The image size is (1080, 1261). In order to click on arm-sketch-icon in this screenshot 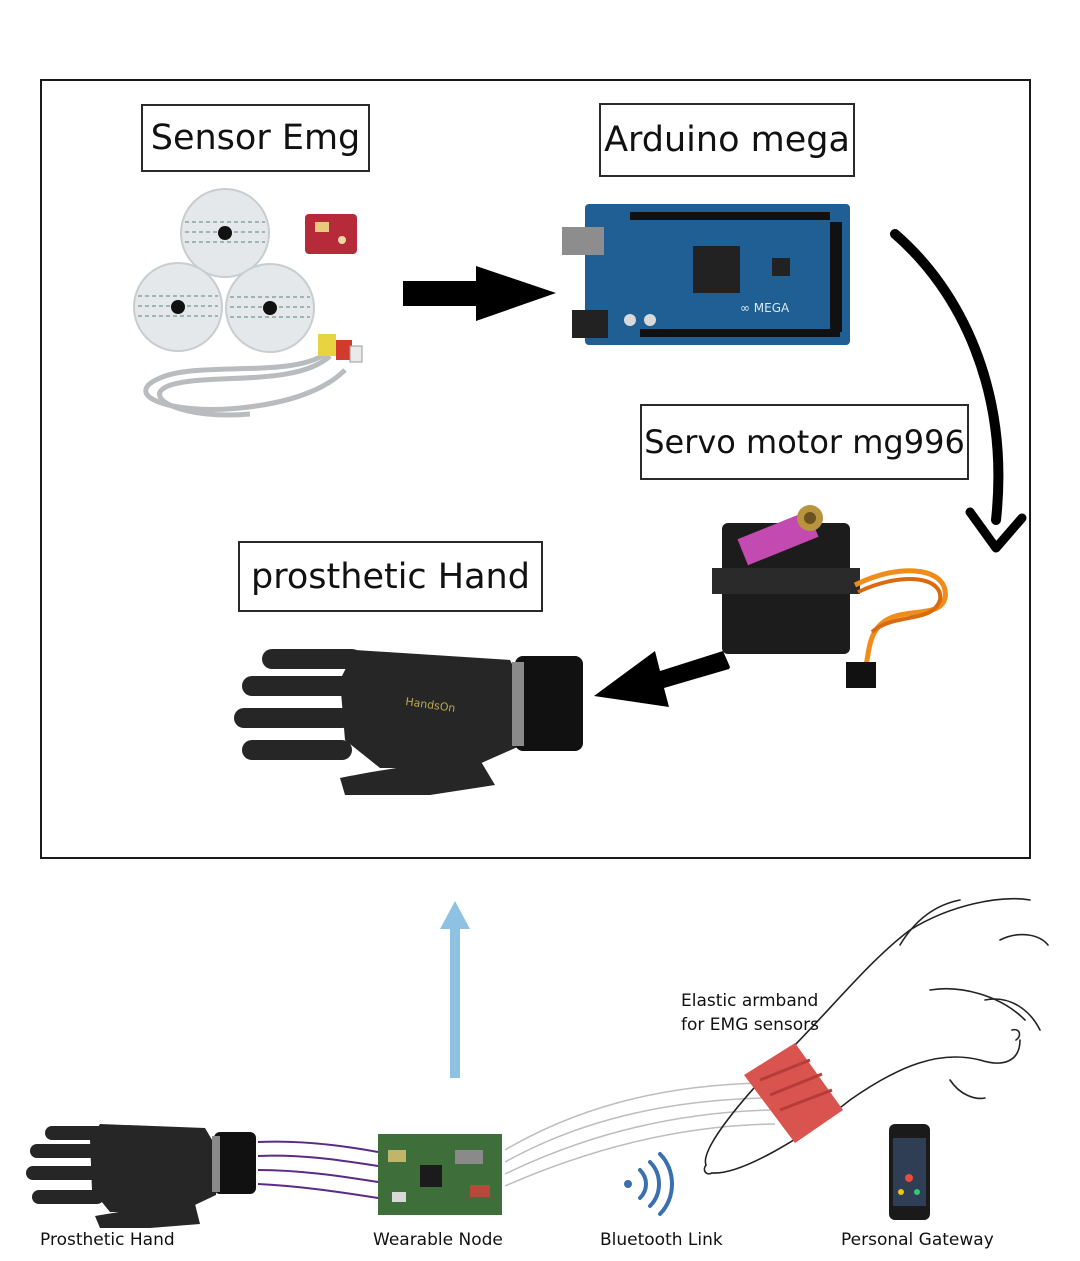, I will do `click(876, 1036)`.